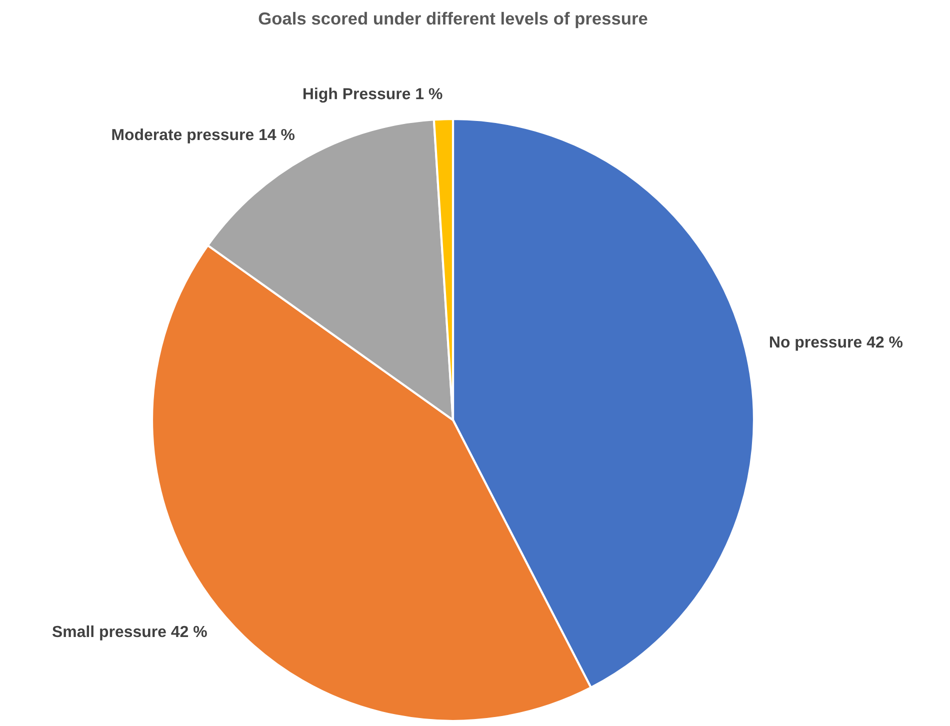 The height and width of the screenshot is (726, 950). What do you see at coordinates (373, 95) in the screenshot?
I see `slice-label: High Pressure 1 %` at bounding box center [373, 95].